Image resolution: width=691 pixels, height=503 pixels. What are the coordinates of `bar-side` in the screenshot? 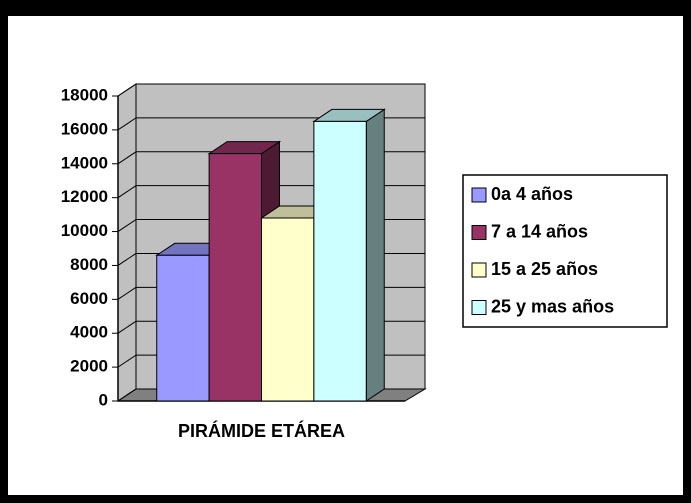 It's located at (375, 255).